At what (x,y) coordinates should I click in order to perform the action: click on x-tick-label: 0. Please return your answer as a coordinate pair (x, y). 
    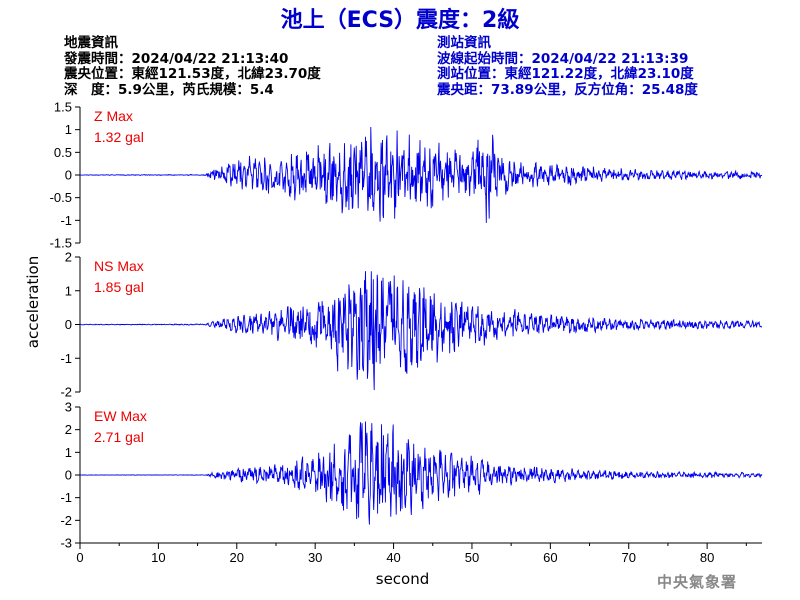
    Looking at the image, I should click on (79, 557).